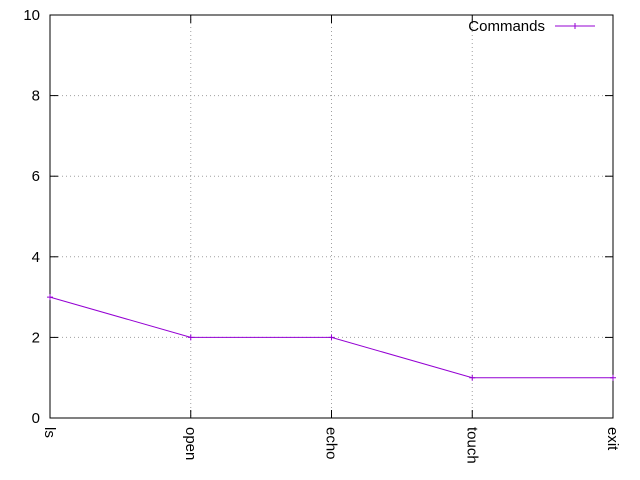 This screenshot has width=640, height=480. I want to click on x-tick-label: open, so click(190, 443).